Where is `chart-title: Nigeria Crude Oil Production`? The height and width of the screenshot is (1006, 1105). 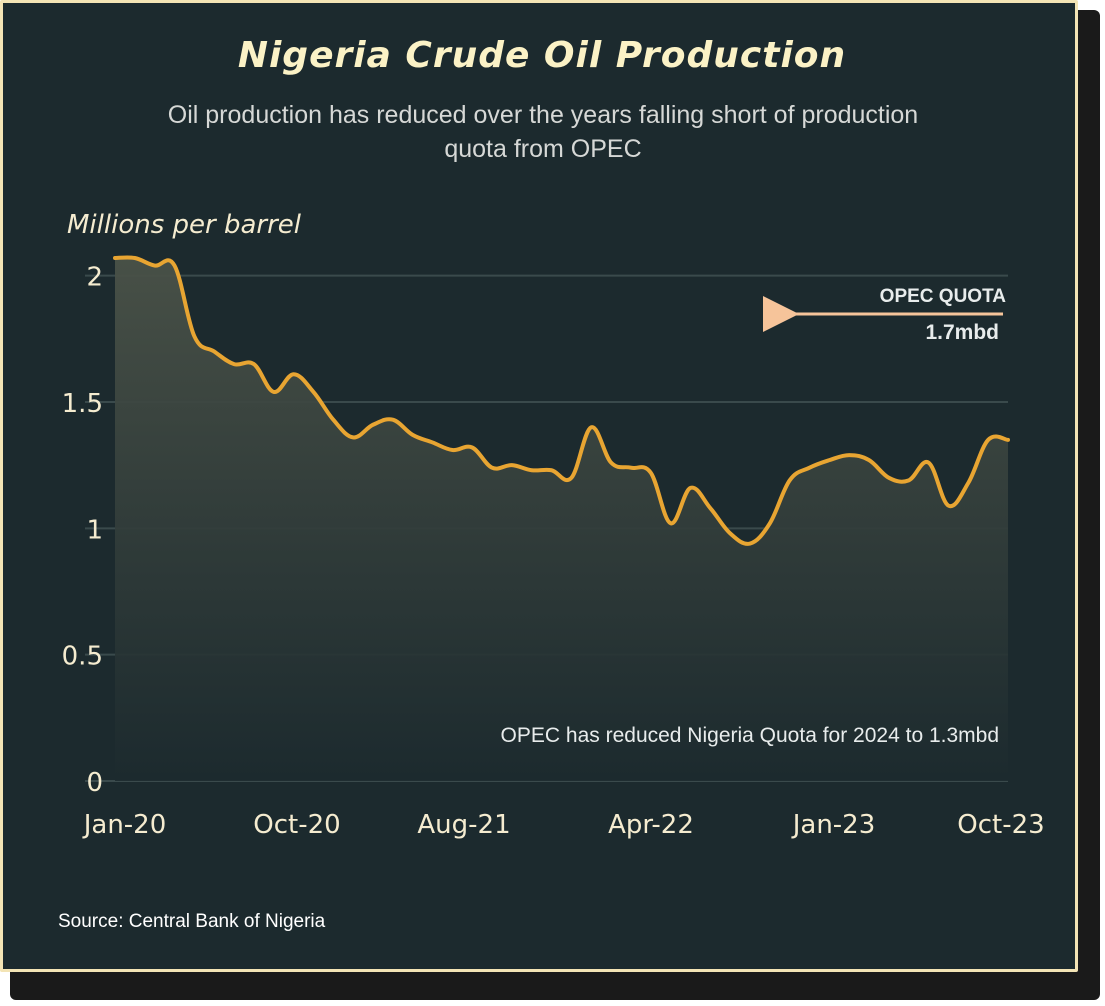
chart-title: Nigeria Crude Oil Production is located at coordinates (542, 55).